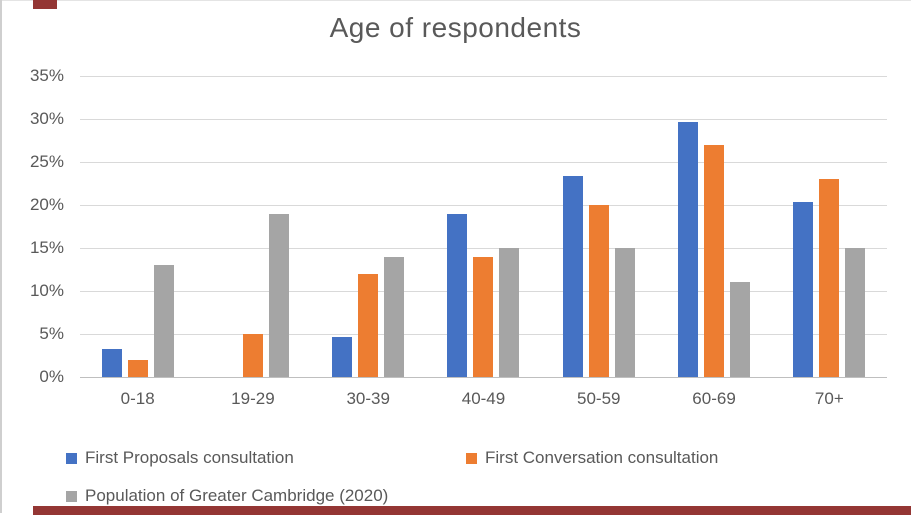 The height and width of the screenshot is (515, 911). Describe the element at coordinates (32, 226) in the screenshot. I see `y-axis-labels: 0% 5% 10% 15% 20% 25% 30% 35%` at that location.